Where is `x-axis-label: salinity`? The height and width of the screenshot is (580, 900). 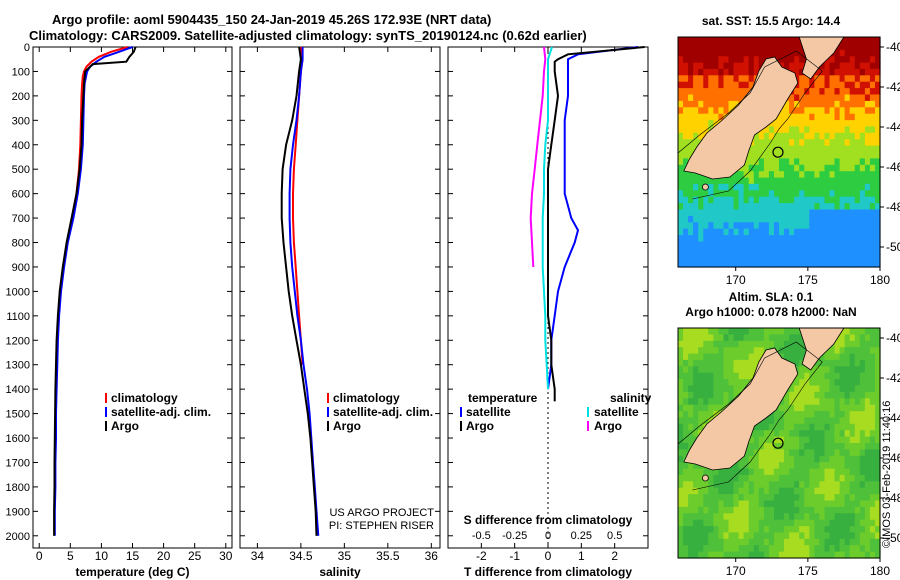 x-axis-label: salinity is located at coordinates (340, 572).